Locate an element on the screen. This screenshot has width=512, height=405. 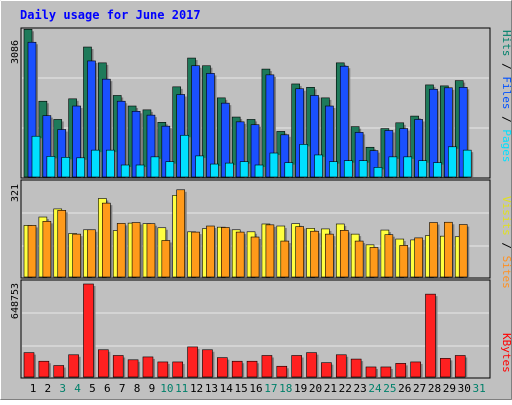
day-label-23: 23 is located at coordinates (360, 388).